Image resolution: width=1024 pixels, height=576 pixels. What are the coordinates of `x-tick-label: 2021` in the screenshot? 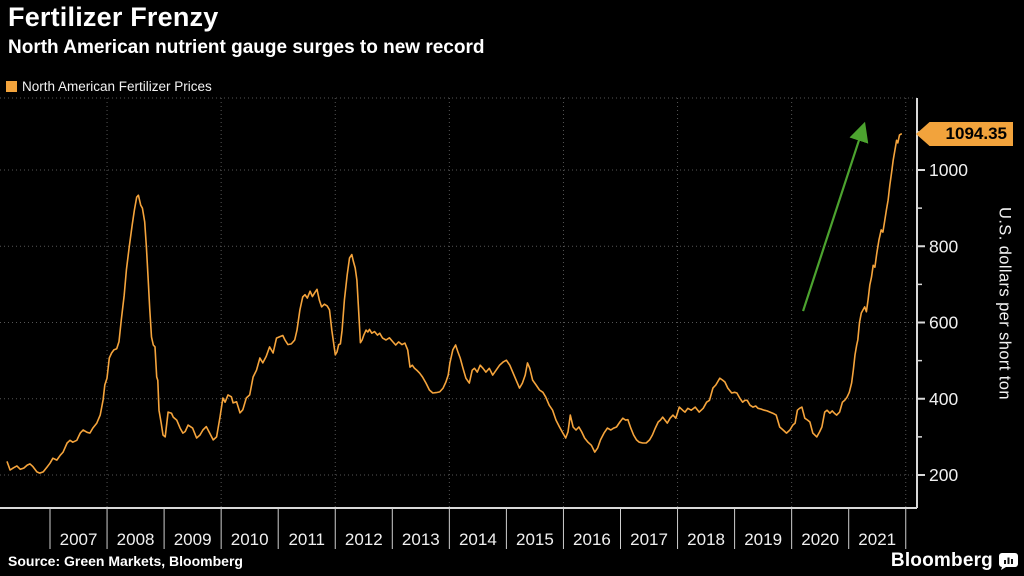 It's located at (877, 539).